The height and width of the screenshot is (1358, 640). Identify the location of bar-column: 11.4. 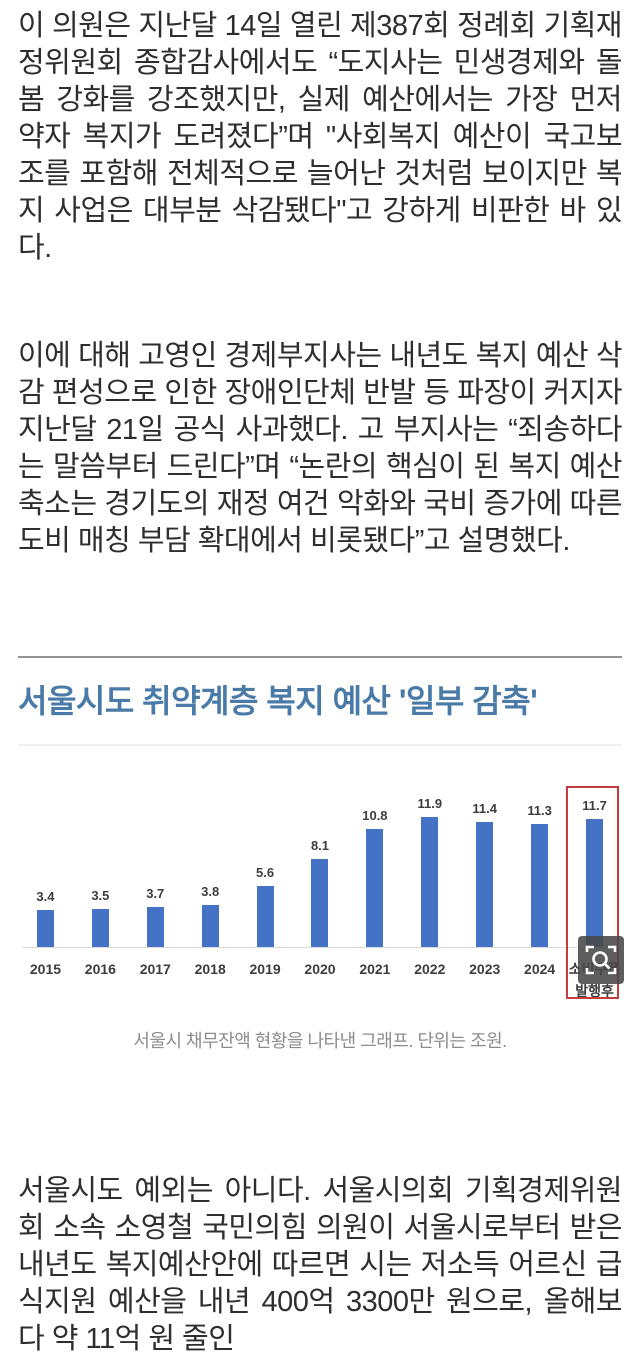
(484, 874).